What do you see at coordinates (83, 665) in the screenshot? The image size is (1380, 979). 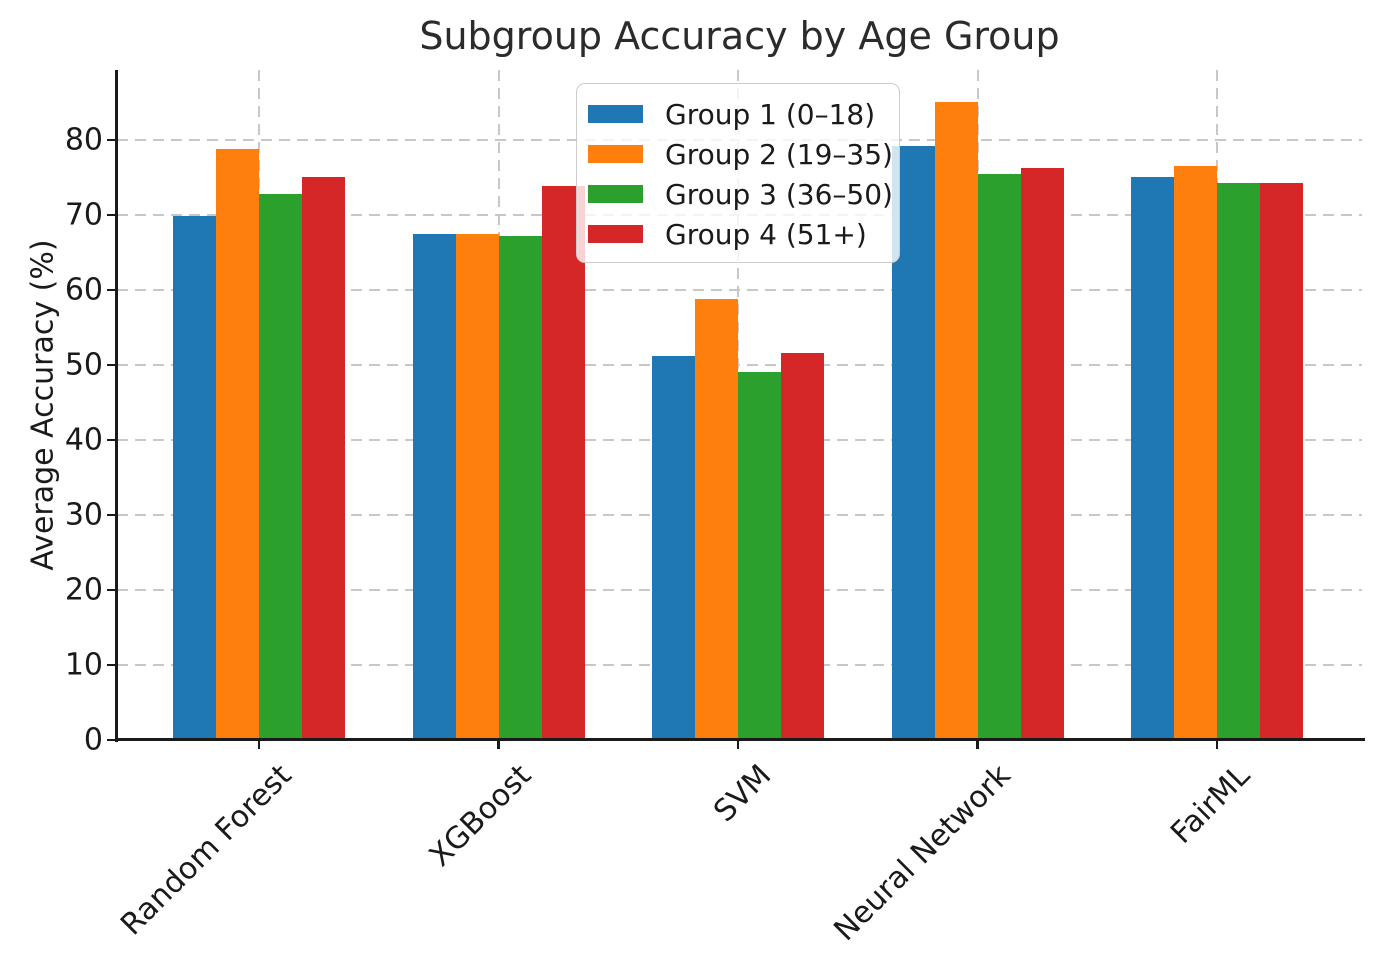 I see `y-tick-label-10: 10` at bounding box center [83, 665].